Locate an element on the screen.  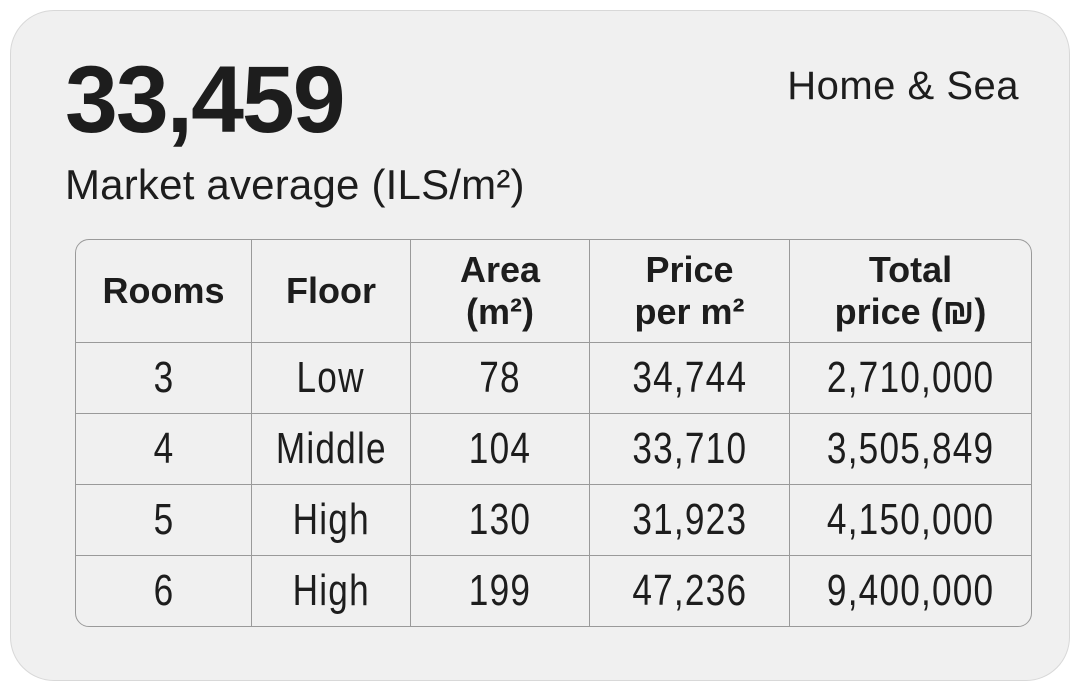
cell-total-price: 2,710,000 is located at coordinates (910, 378).